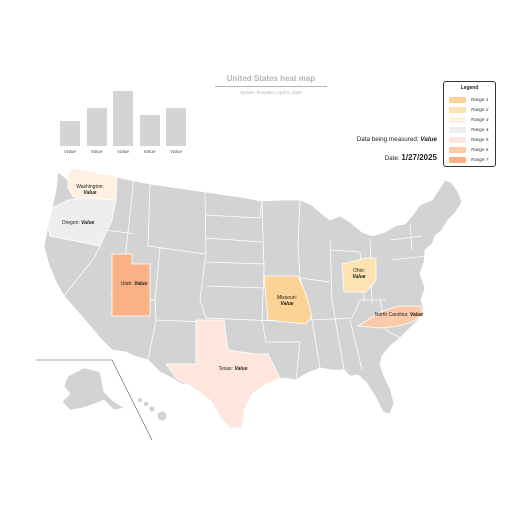 This screenshot has width=516, height=516. What do you see at coordinates (468, 129) in the screenshot?
I see `legend-item-4: Range 4` at bounding box center [468, 129].